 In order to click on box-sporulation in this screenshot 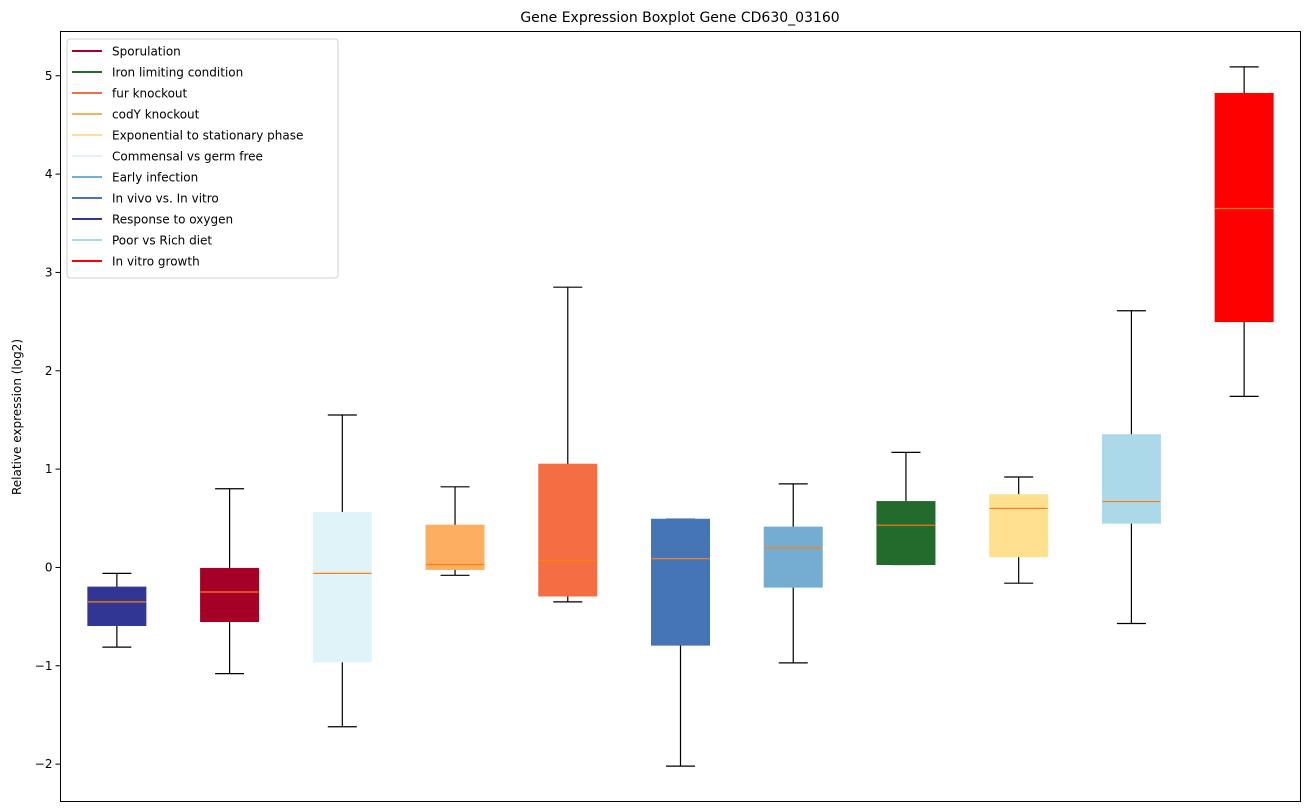, I will do `click(230, 581)`.